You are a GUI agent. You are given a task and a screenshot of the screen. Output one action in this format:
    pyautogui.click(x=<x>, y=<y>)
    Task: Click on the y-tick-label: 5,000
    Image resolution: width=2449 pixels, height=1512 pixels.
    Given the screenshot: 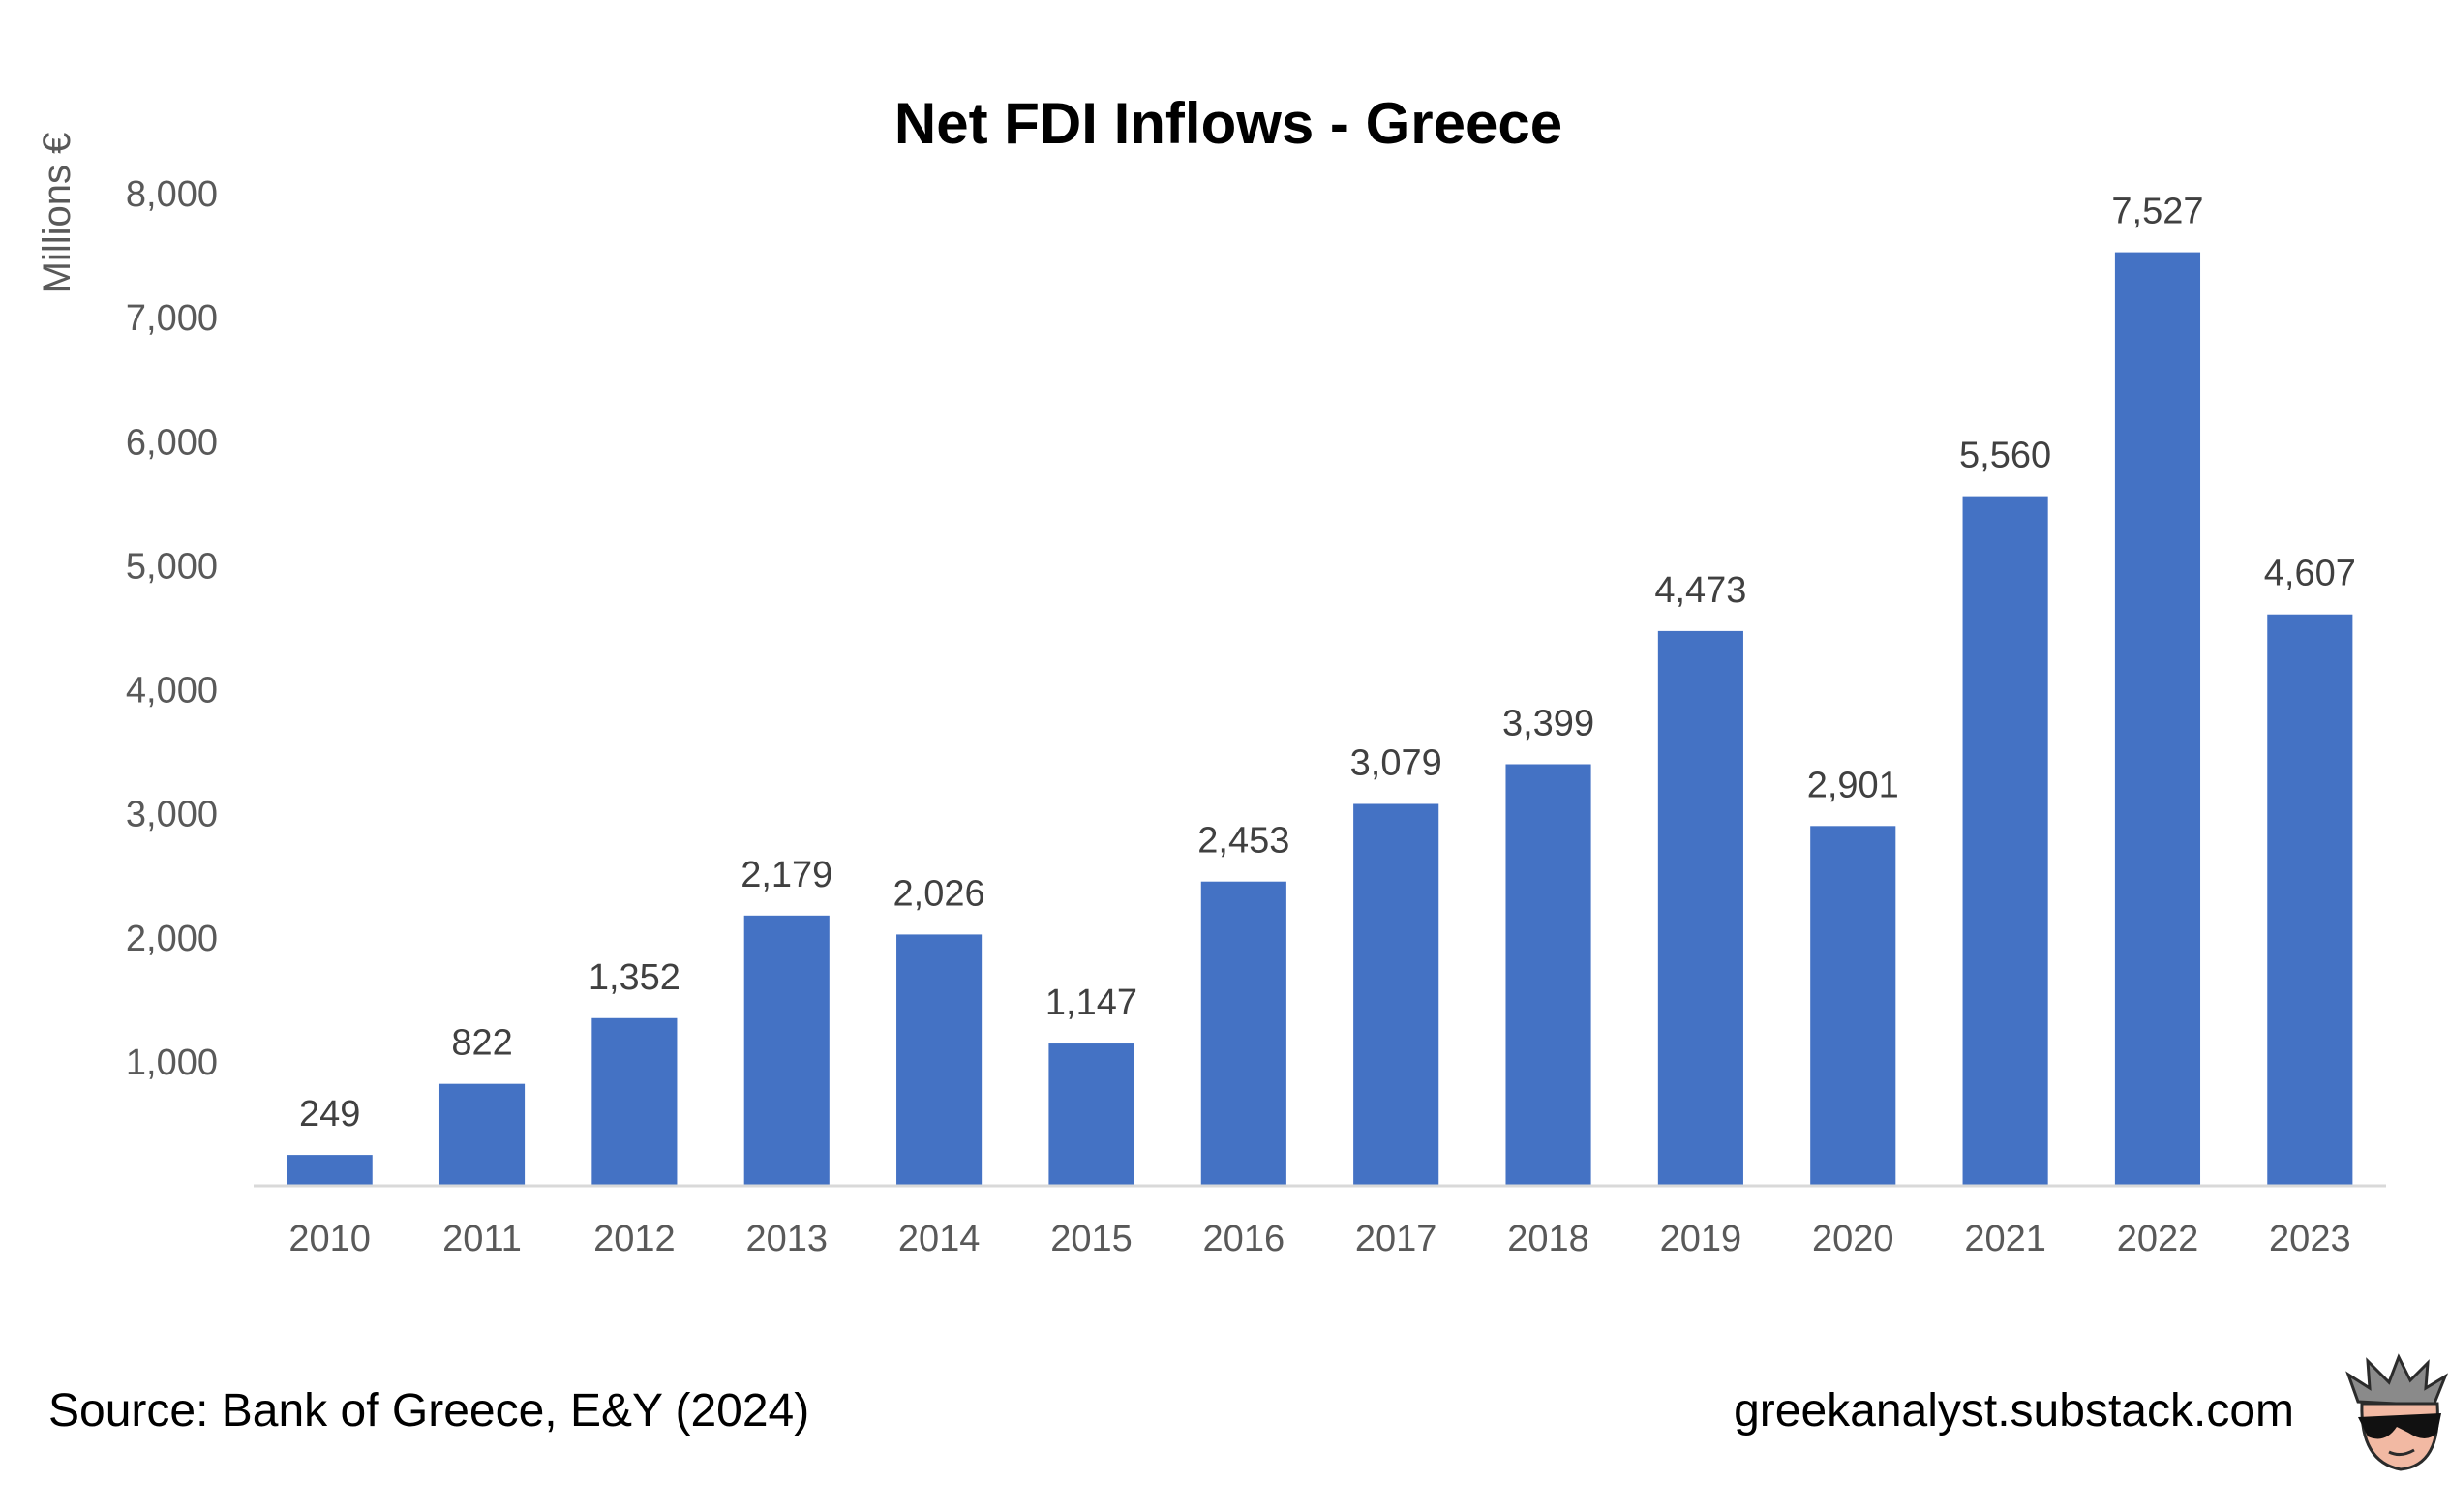 What is the action you would take?
    pyautogui.click(x=172, y=566)
    